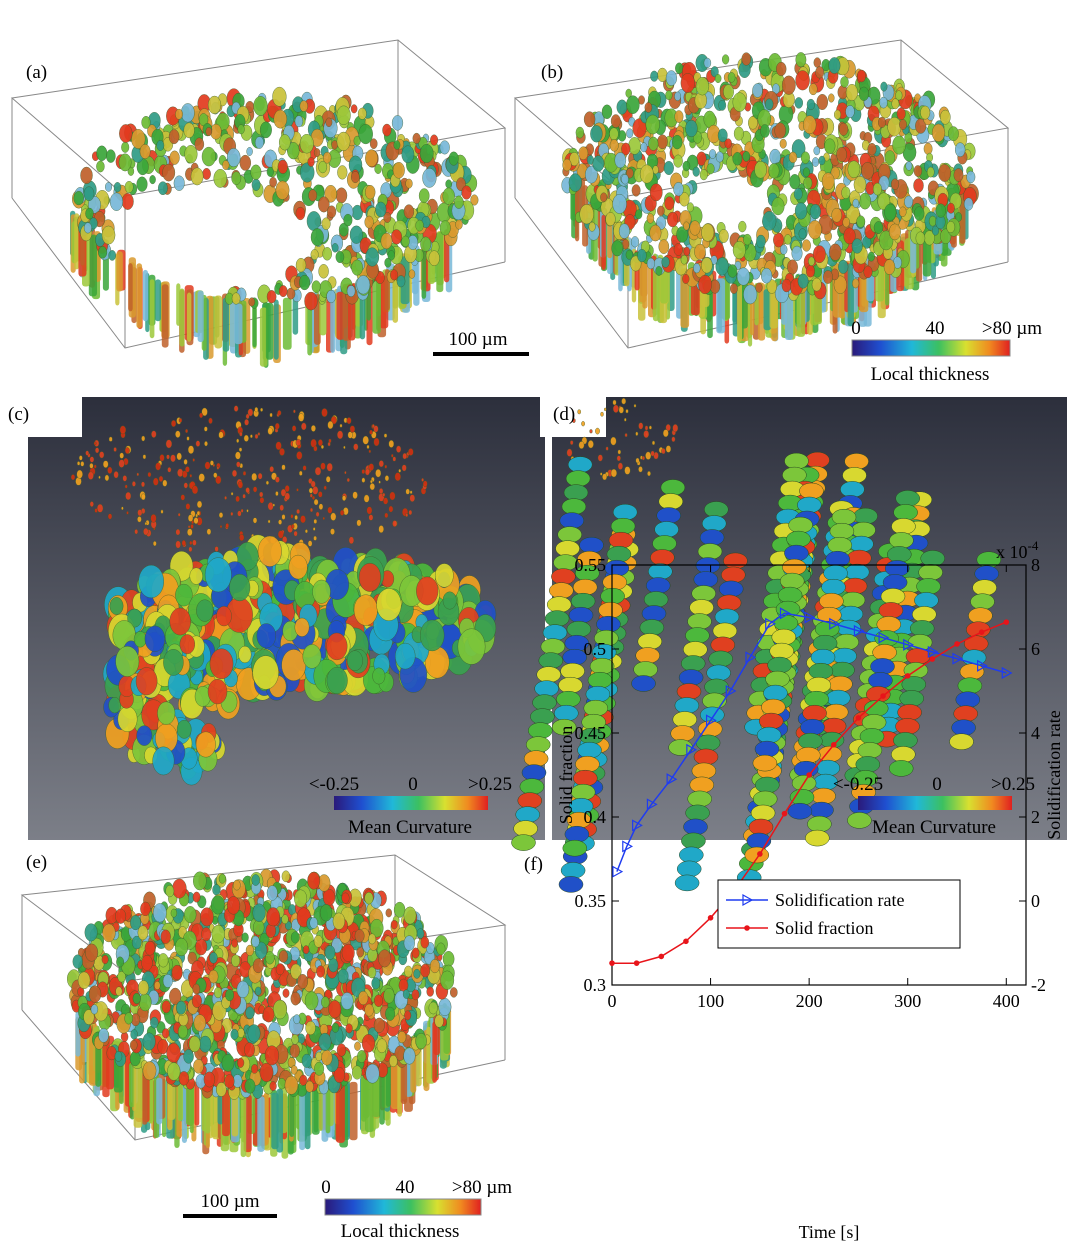 This screenshot has height=1243, width=1067. I want to click on scale-bar-label: 100 µm, so click(478, 339).